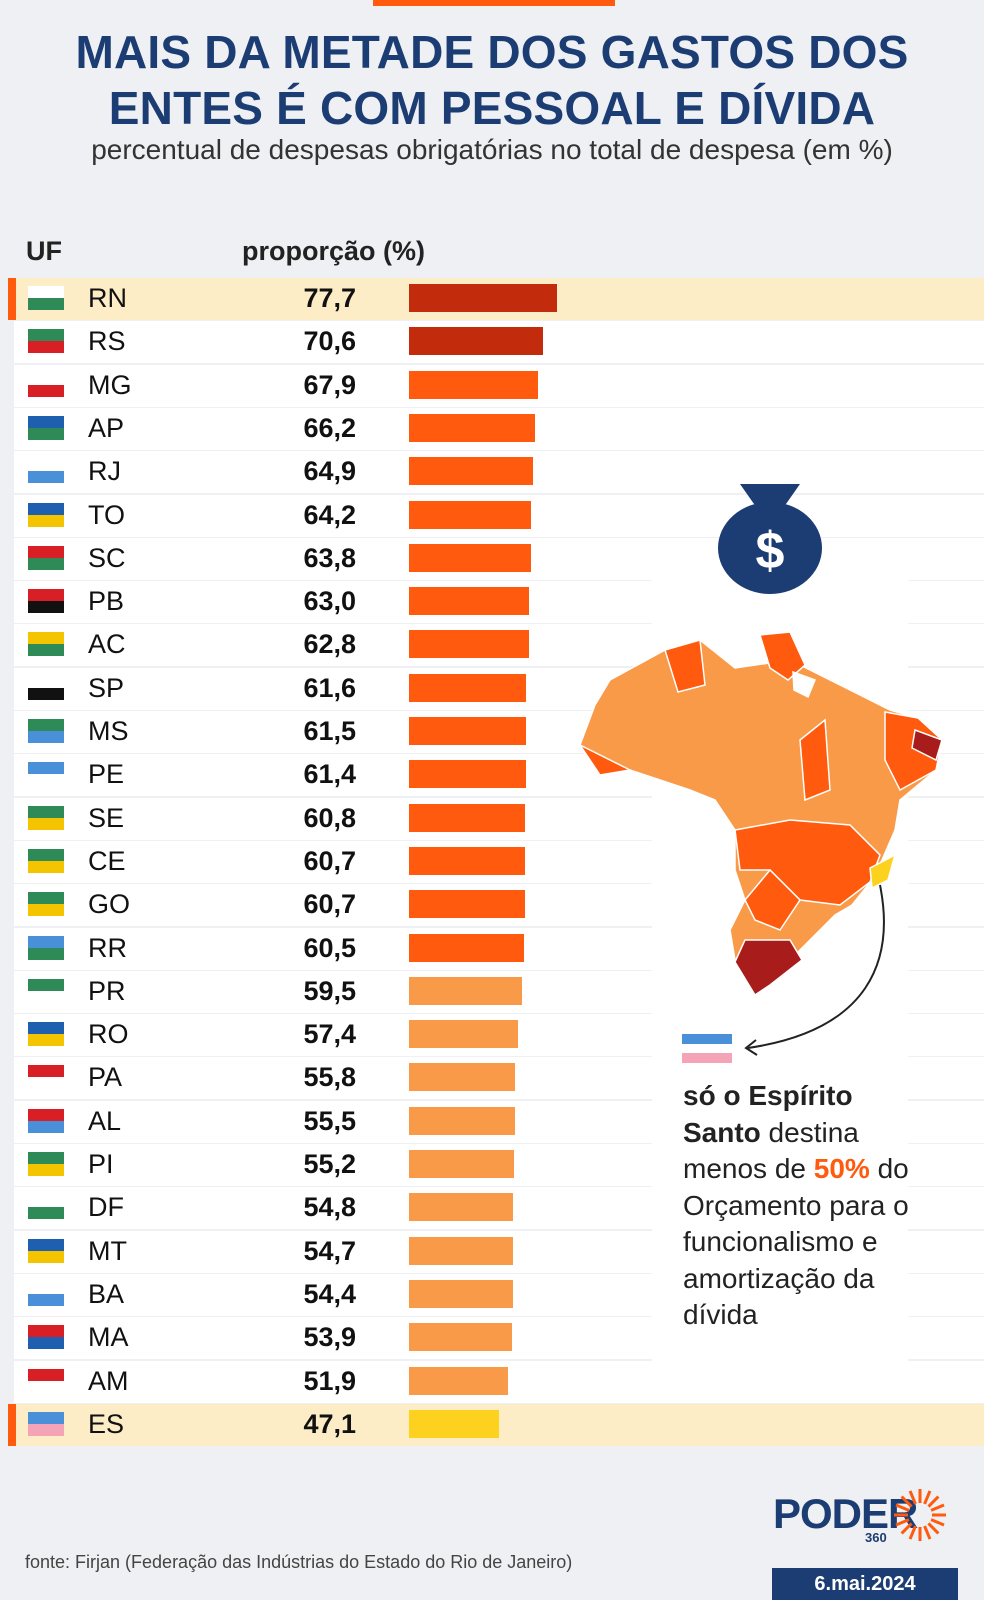  Describe the element at coordinates (770, 551) in the screenshot. I see `bag-dollar-sign: $` at that location.